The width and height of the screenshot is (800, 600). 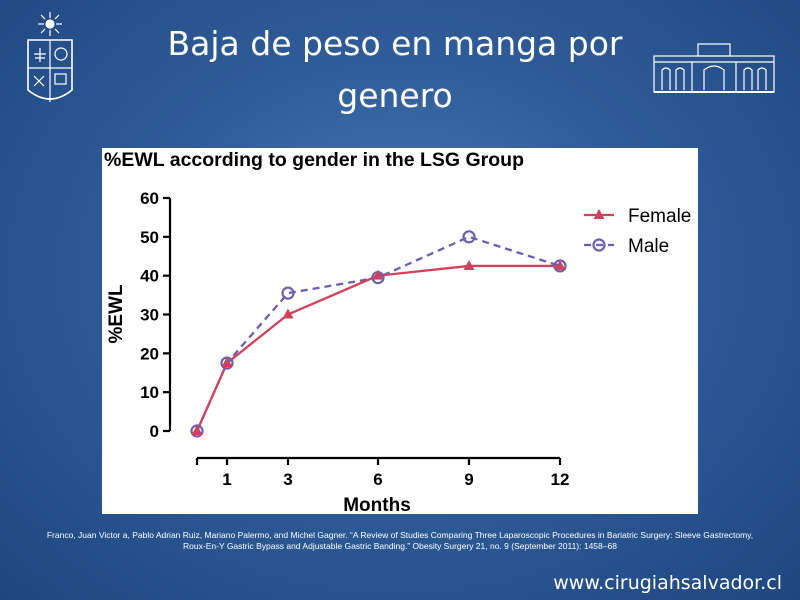 What do you see at coordinates (226, 479) in the screenshot?
I see `x-tick-label: 1` at bounding box center [226, 479].